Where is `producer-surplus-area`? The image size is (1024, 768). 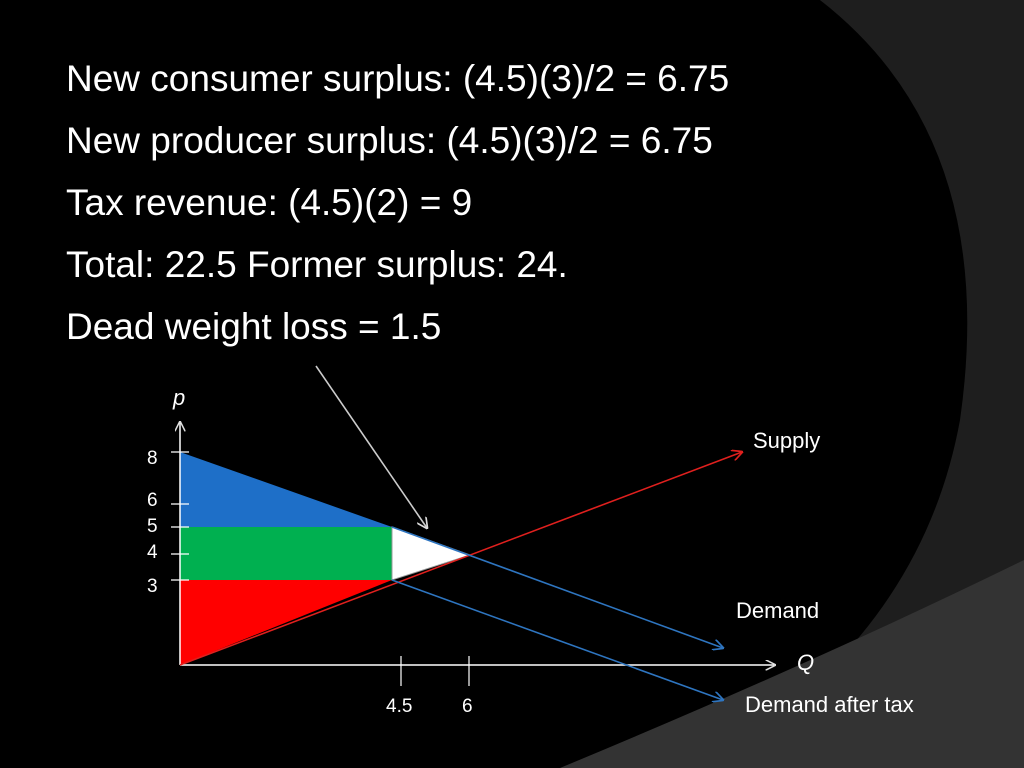
producer-surplus-area is located at coordinates (286, 622).